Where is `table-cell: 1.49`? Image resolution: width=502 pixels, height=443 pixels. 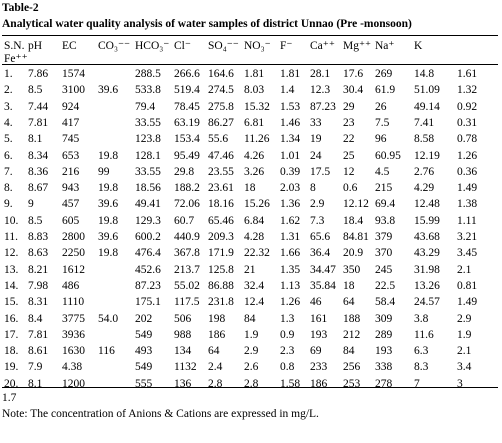 table-cell: 1.49 is located at coordinates (467, 188).